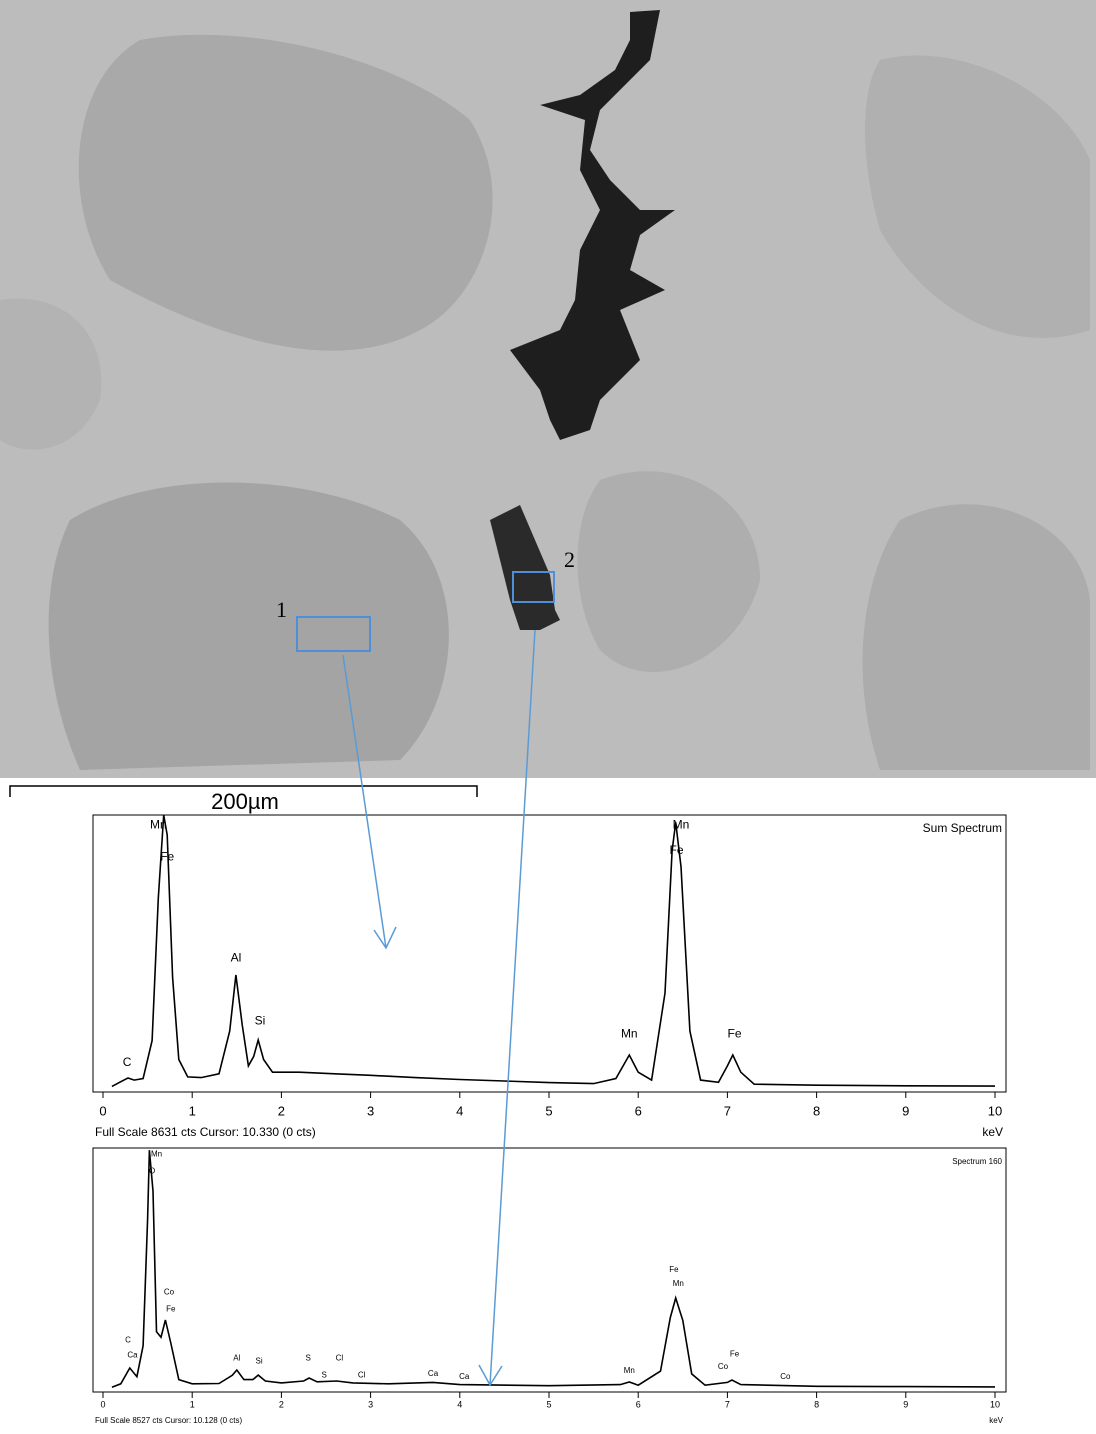 This screenshot has width=1096, height=1434. What do you see at coordinates (569, 559) in the screenshot?
I see `region-label: 2` at bounding box center [569, 559].